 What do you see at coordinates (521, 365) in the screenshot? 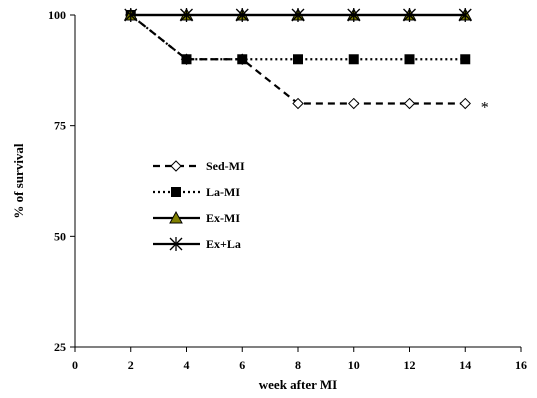
I see `x-tick-label: 16` at bounding box center [521, 365].